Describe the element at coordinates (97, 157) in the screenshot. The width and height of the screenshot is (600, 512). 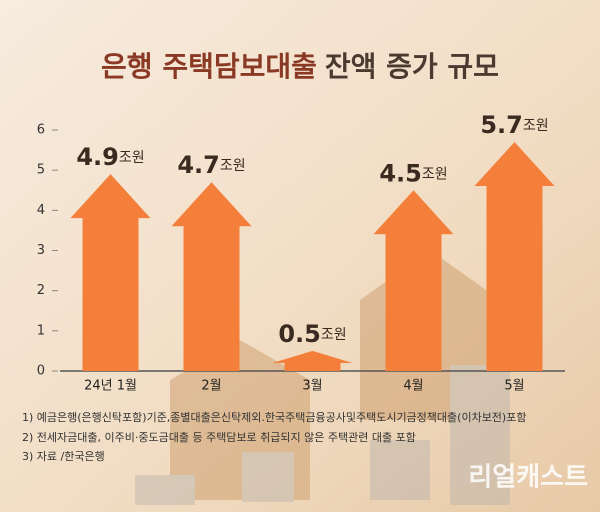
I see `value-number: 4.9` at that location.